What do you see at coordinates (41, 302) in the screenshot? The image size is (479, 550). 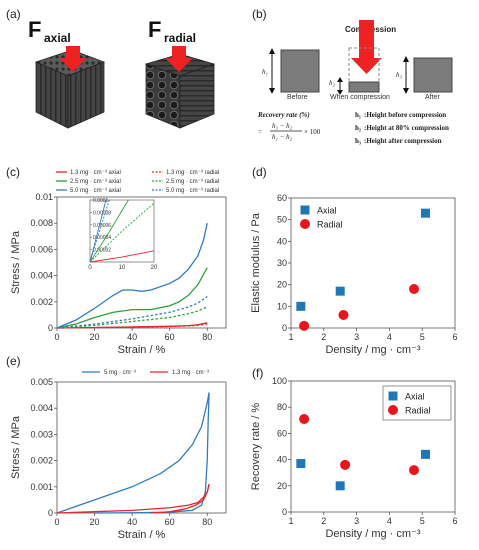 I see `y-tick-label: 0.002` at bounding box center [41, 302].